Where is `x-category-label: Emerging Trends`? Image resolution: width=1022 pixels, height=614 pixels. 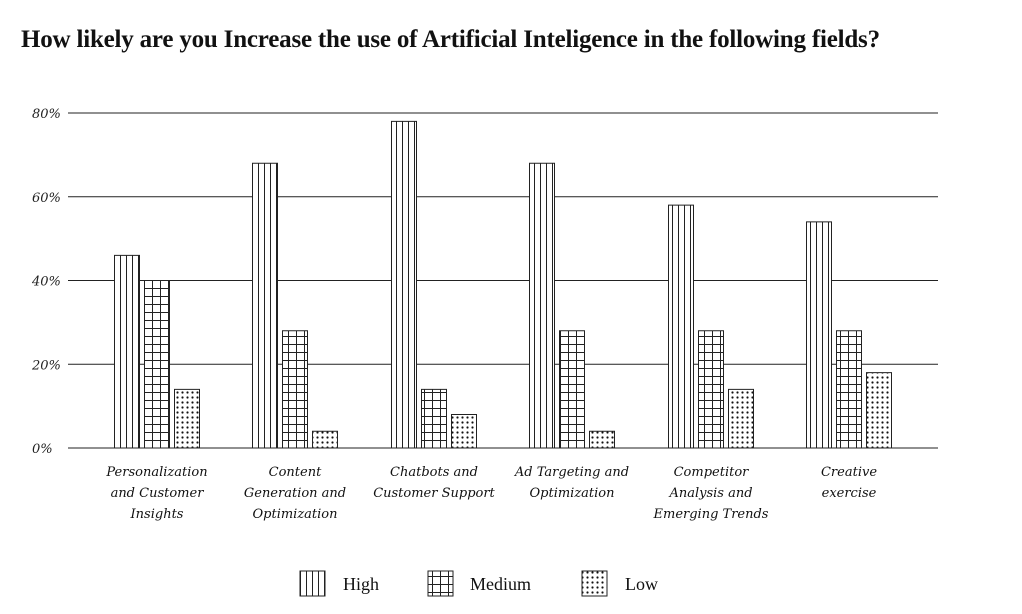
x-category-label: Emerging Trends is located at coordinates (711, 514).